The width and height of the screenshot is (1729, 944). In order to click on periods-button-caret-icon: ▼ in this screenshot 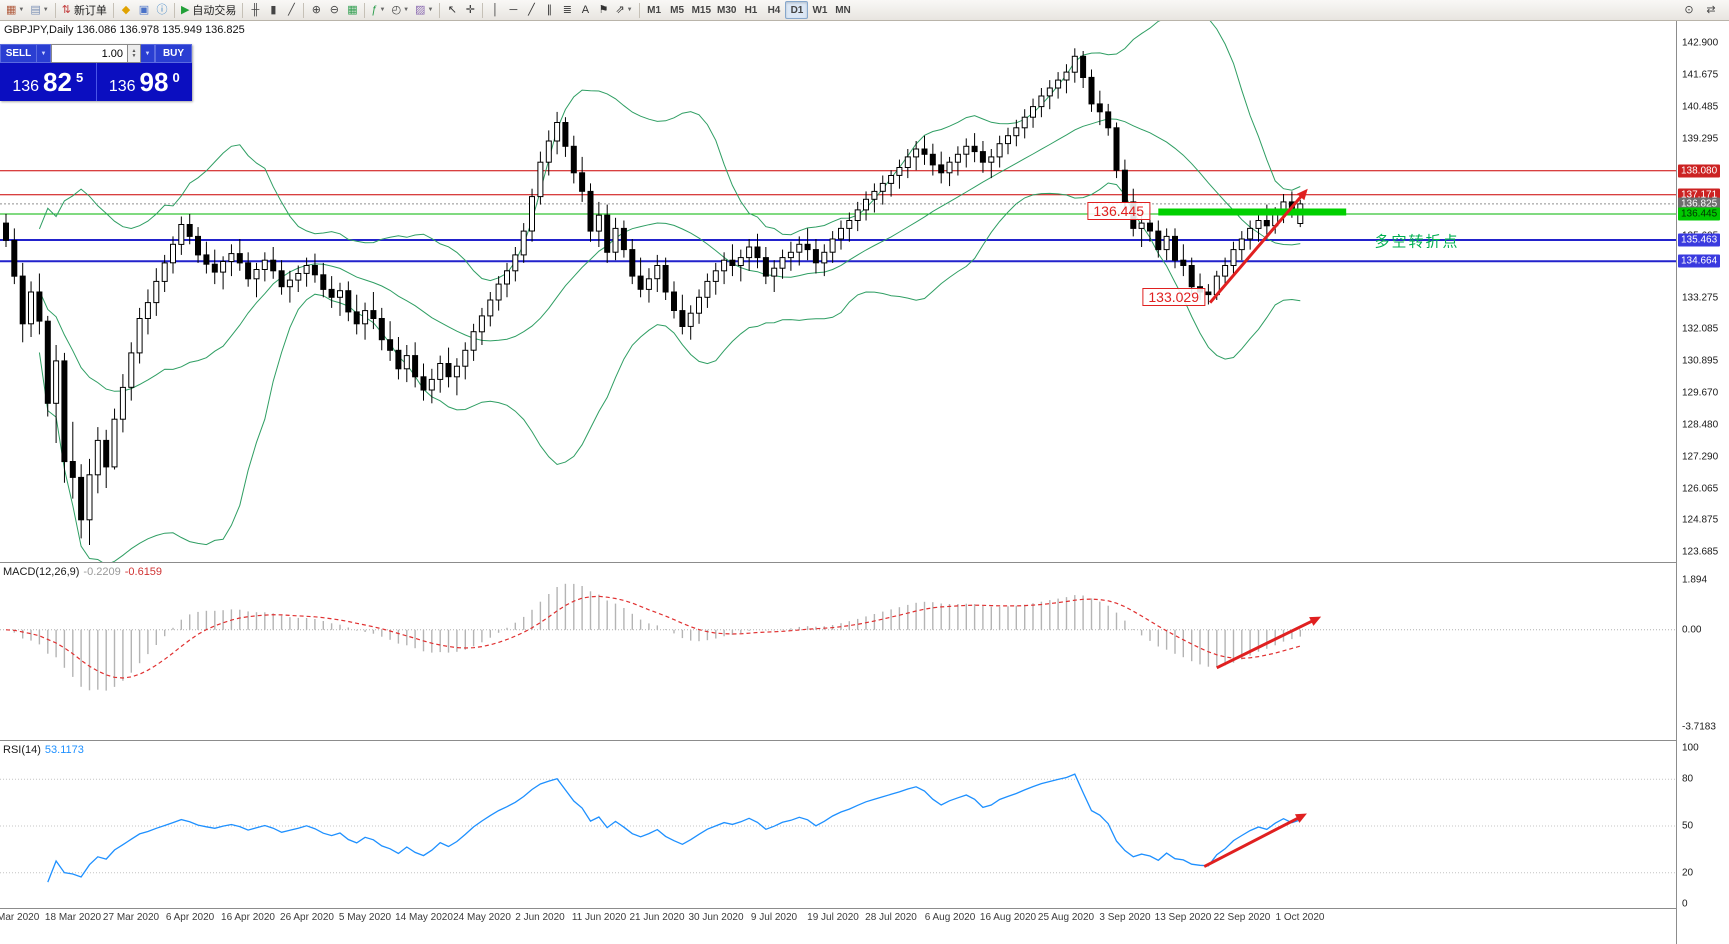, I will do `click(406, 10)`.